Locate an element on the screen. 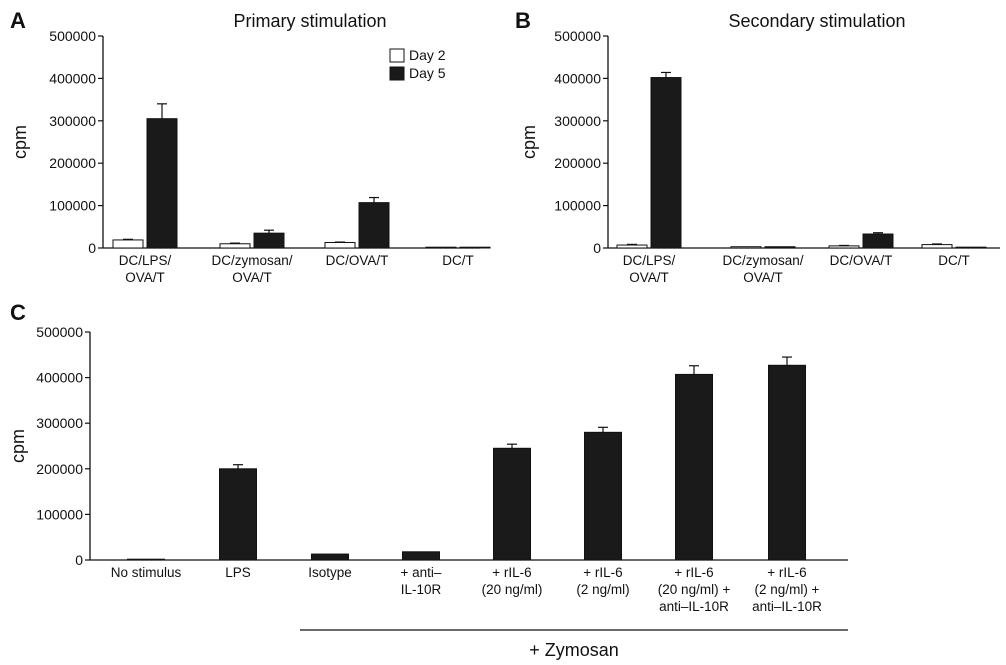 The image size is (1006, 665). x-tick-label: Isotype is located at coordinates (330, 572).